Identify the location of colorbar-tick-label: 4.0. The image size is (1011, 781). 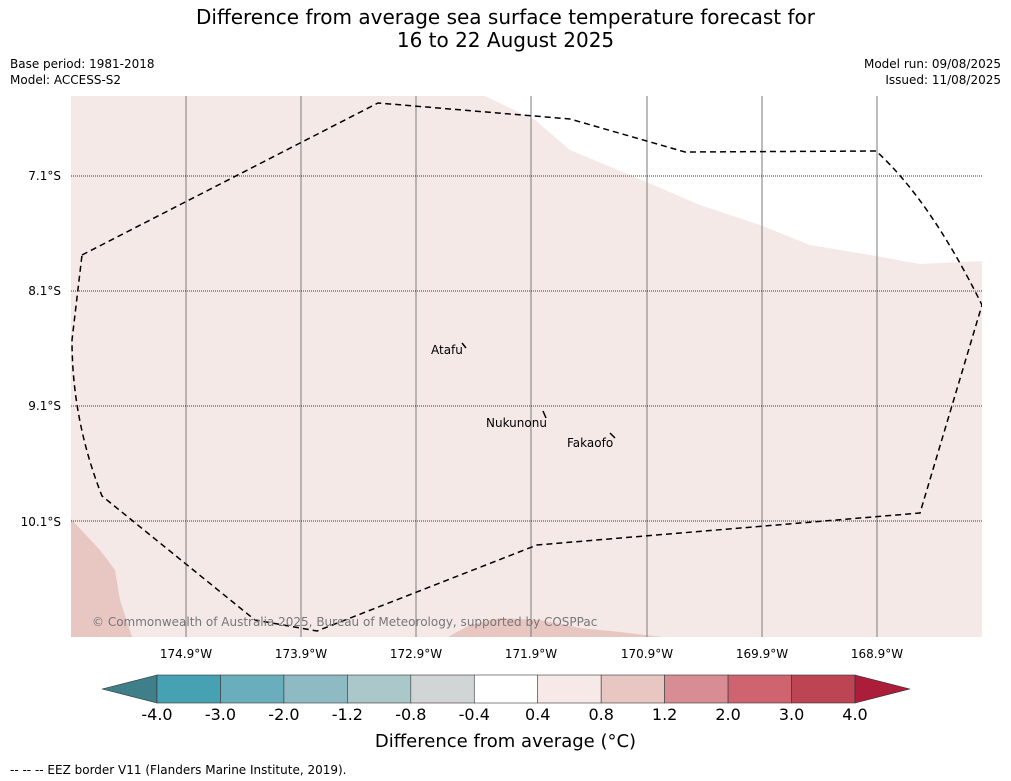
(854, 714).